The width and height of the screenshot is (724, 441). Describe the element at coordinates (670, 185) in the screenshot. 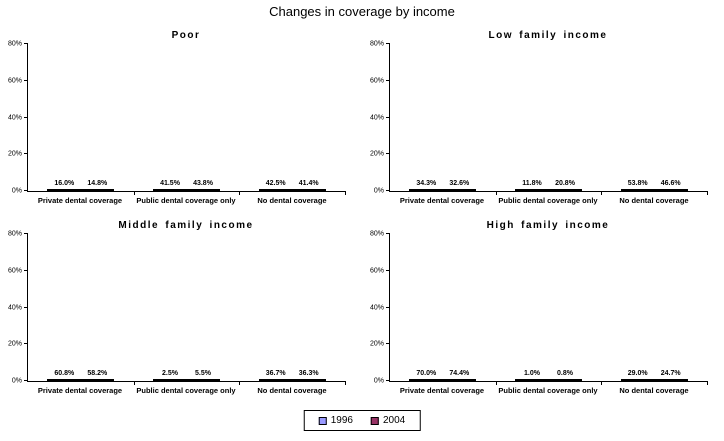

I see `bar-2004: 46.6%` at that location.